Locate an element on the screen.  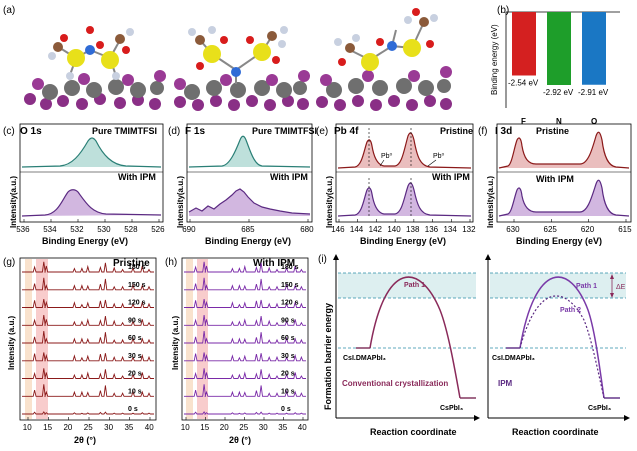
pb0-label-2: Pb⁰ is located at coordinates (439, 156).